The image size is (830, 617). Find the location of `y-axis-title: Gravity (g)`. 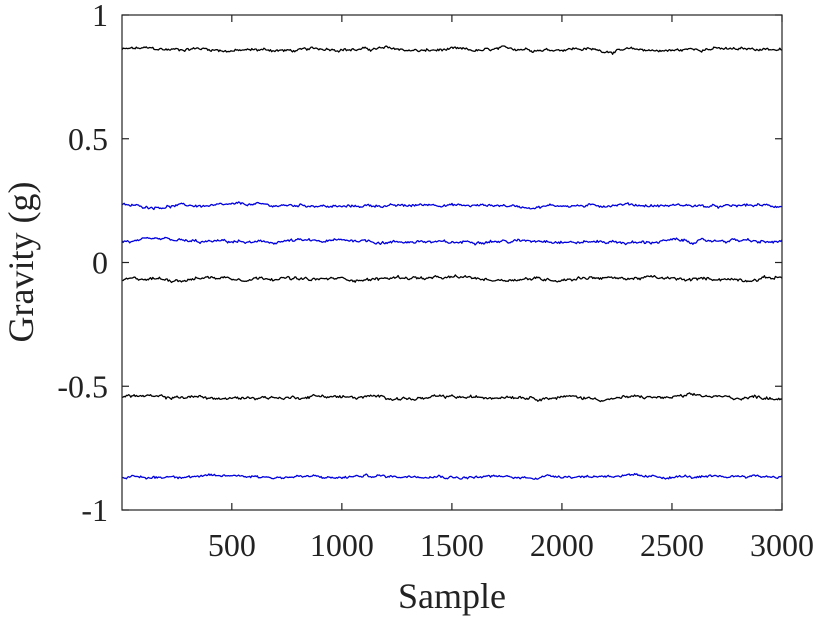

y-axis-title: Gravity (g) is located at coordinates (21, 262).